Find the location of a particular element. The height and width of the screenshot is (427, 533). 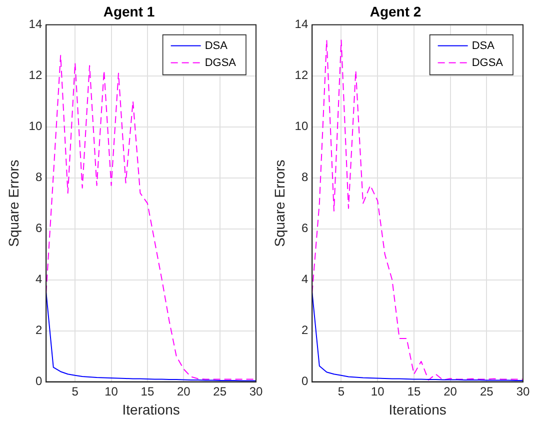

chart-title: Agent 1 is located at coordinates (129, 11).